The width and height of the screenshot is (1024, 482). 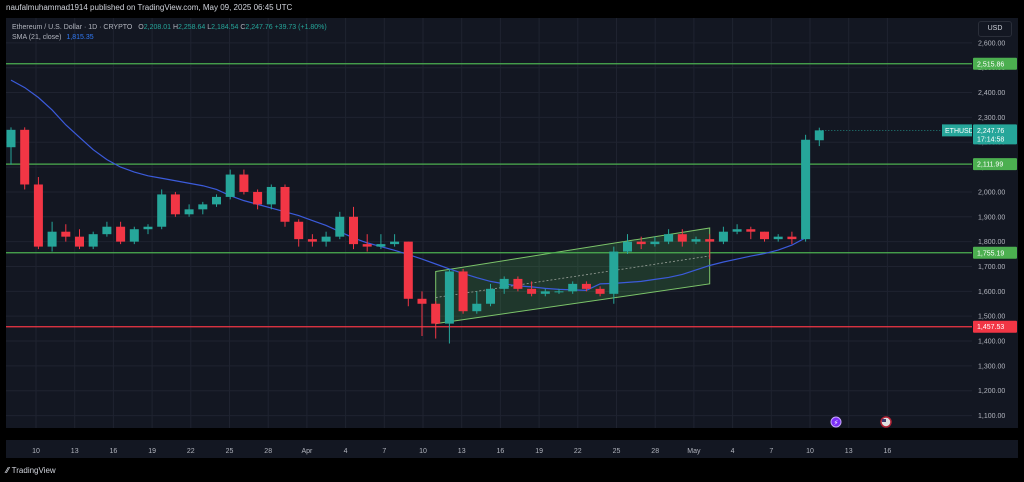 What do you see at coordinates (836, 422) in the screenshot?
I see `lightning-event-icon` at bounding box center [836, 422].